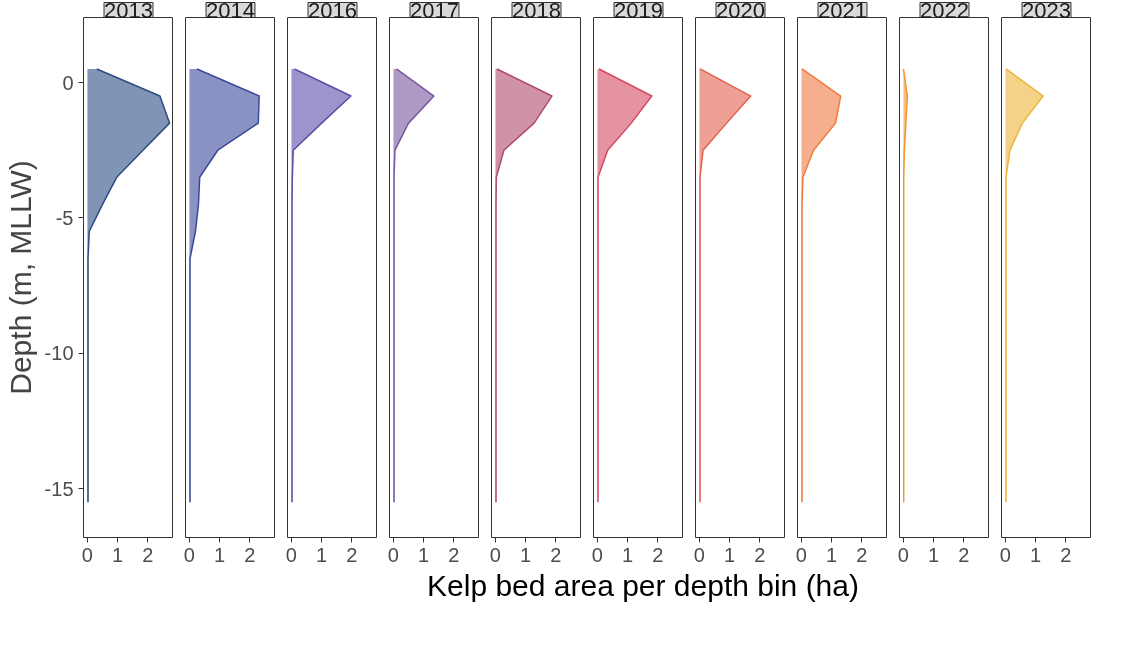 The image size is (1138, 657). What do you see at coordinates (1046, 11) in the screenshot?
I see `chart-title: 2023` at bounding box center [1046, 11].